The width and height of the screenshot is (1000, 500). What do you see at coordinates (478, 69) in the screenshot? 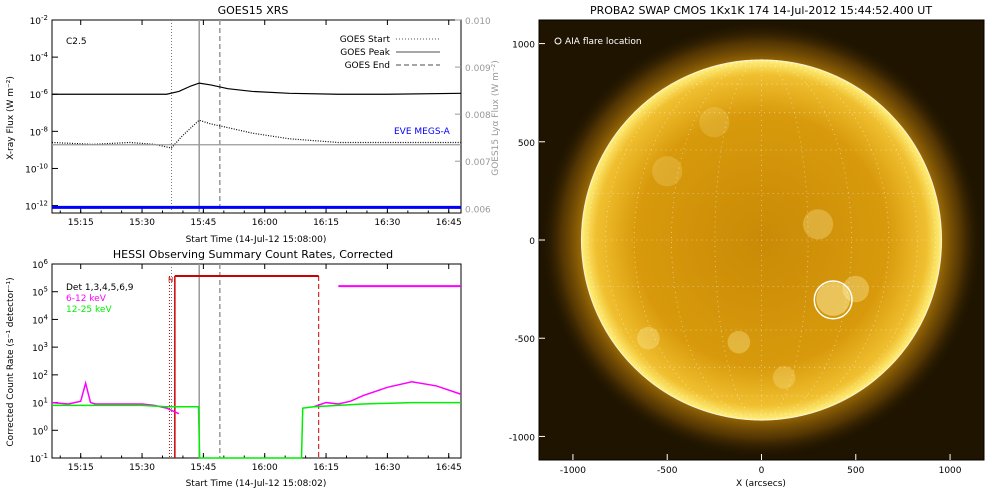
I see `goes-y2tick-label: 0.009` at bounding box center [478, 69].